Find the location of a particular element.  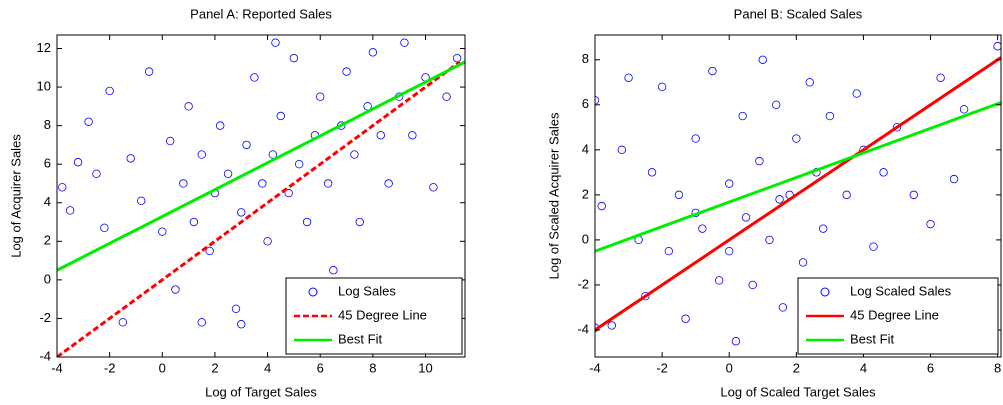

x-tick-label: 2 is located at coordinates (214, 367).